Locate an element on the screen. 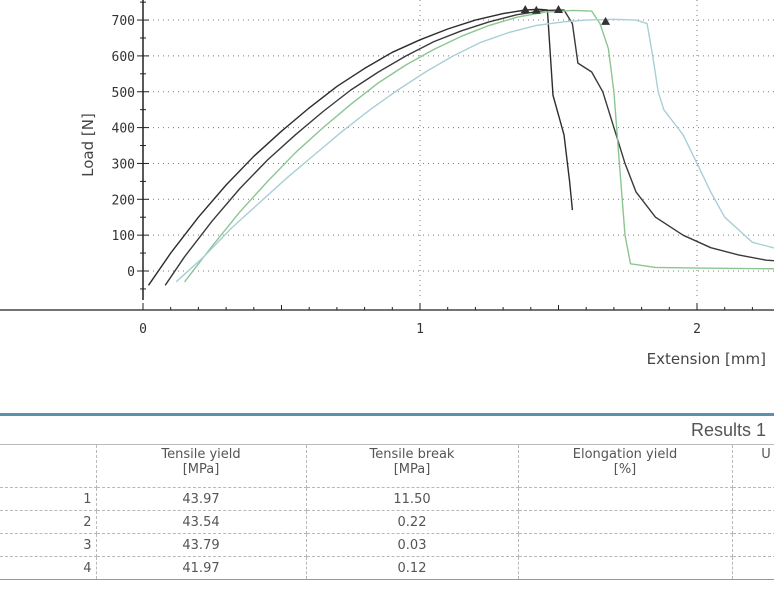  tensile-break-cell: 0.12 is located at coordinates (412, 568).